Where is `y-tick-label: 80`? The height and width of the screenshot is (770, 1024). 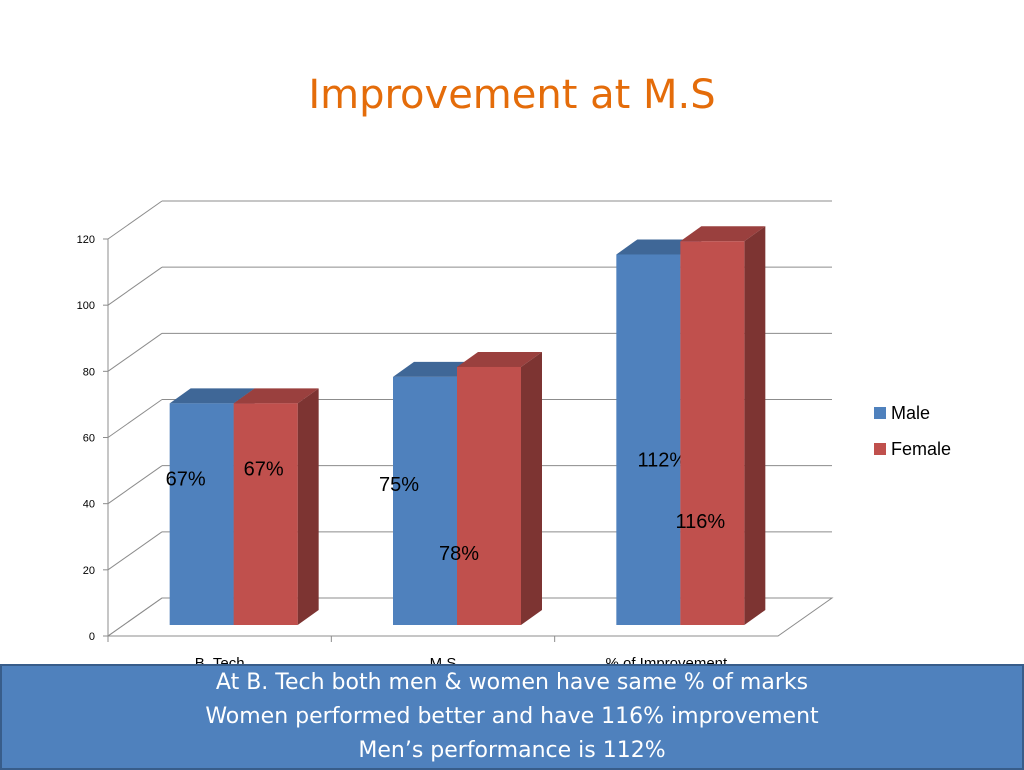
y-tick-label: 80 is located at coordinates (89, 372).